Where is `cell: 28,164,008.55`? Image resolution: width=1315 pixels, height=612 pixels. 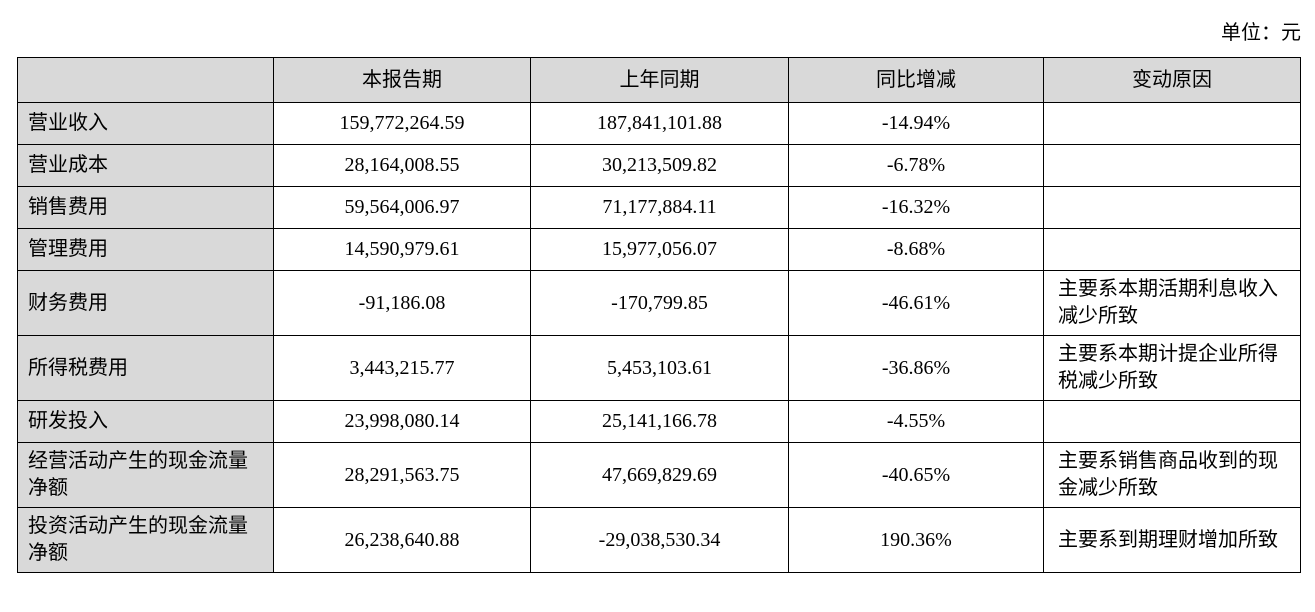 cell: 28,164,008.55 is located at coordinates (402, 165).